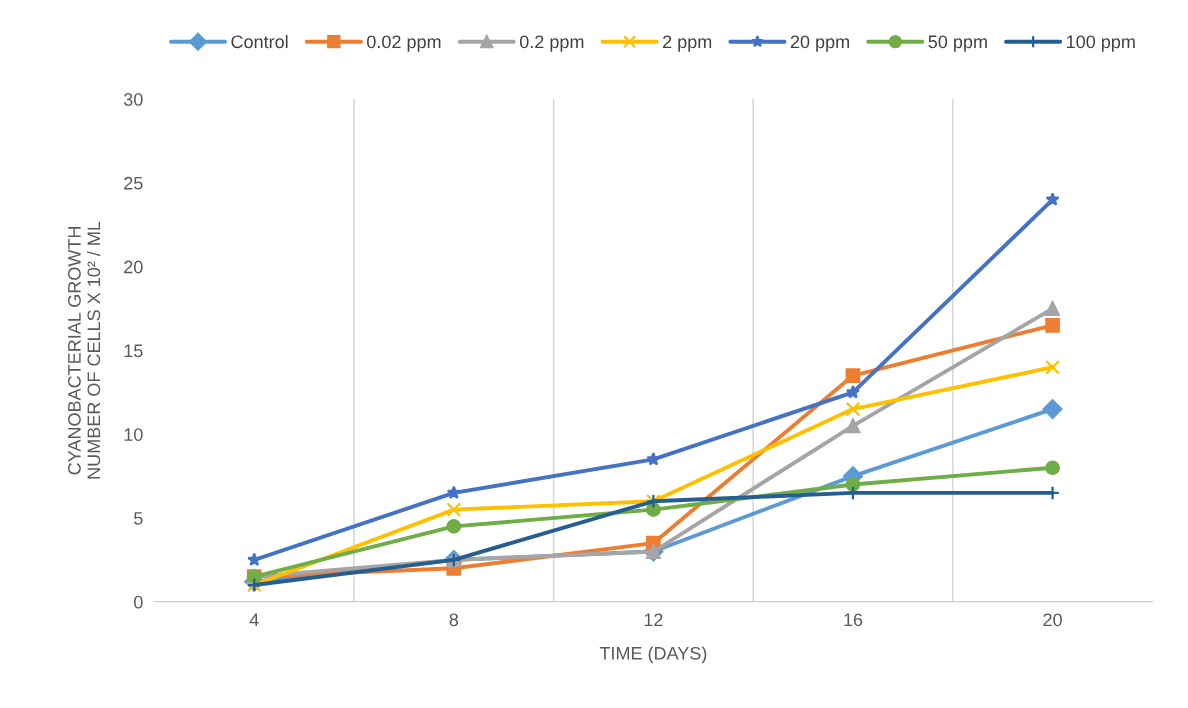 This screenshot has height=708, width=1188. Describe the element at coordinates (138, 602) in the screenshot. I see `y-tick-label: 0` at that location.